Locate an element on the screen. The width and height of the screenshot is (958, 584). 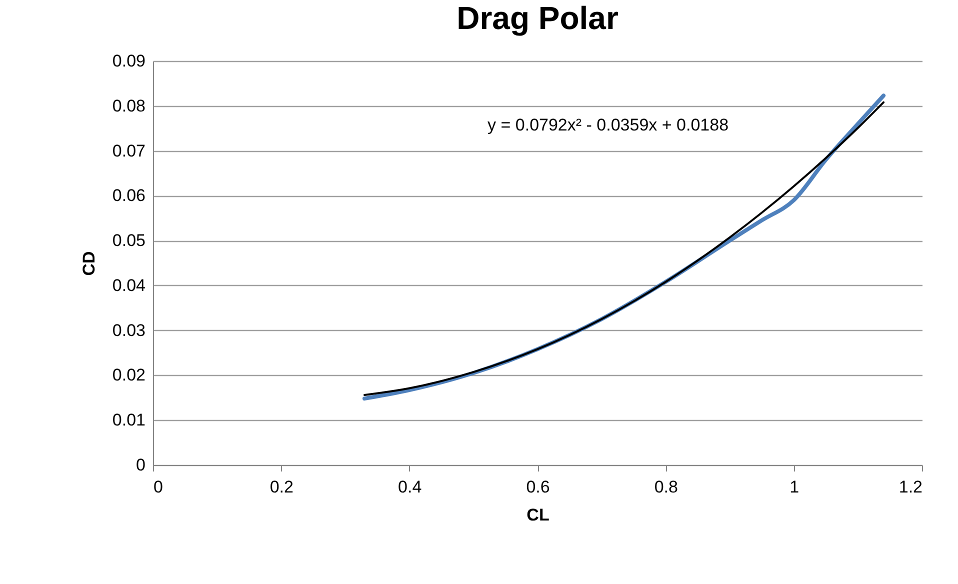
y-tick-label: 0.03 is located at coordinates (129, 330).